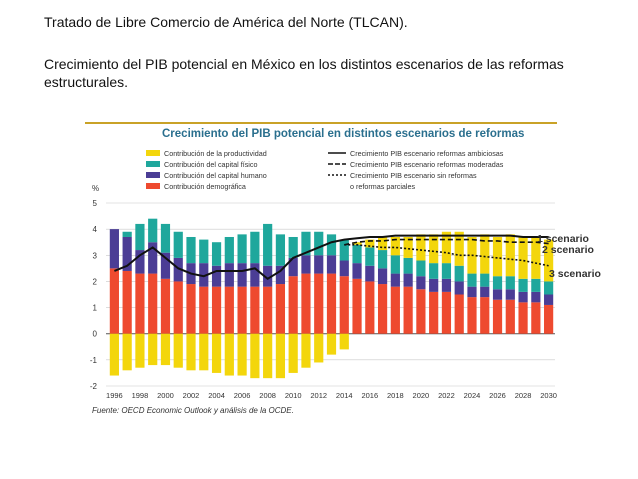 Image resolution: width=638 pixels, height=479 pixels. Describe the element at coordinates (95, 334) in the screenshot. I see `y-tick-label: 0` at that location.